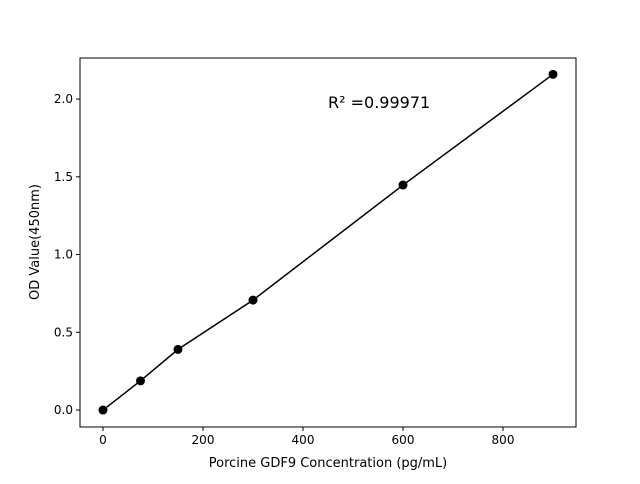 The height and width of the screenshot is (484, 640). What do you see at coordinates (203, 440) in the screenshot?
I see `x-tick-label: 200` at bounding box center [203, 440].